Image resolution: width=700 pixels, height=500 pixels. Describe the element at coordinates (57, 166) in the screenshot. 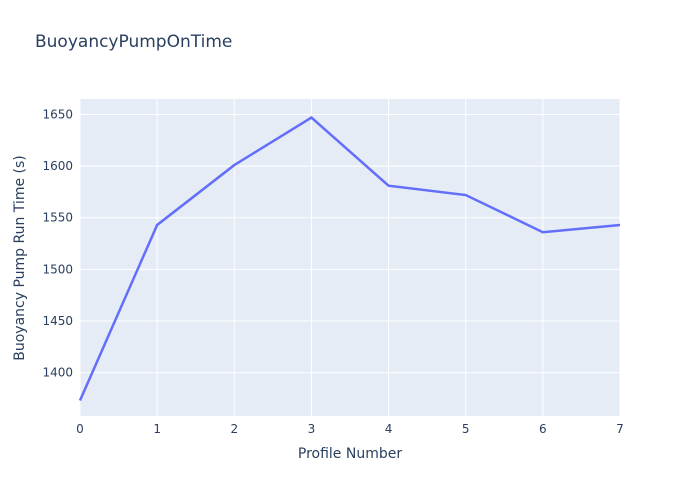

I see `y-tick-label: 1600` at that location.